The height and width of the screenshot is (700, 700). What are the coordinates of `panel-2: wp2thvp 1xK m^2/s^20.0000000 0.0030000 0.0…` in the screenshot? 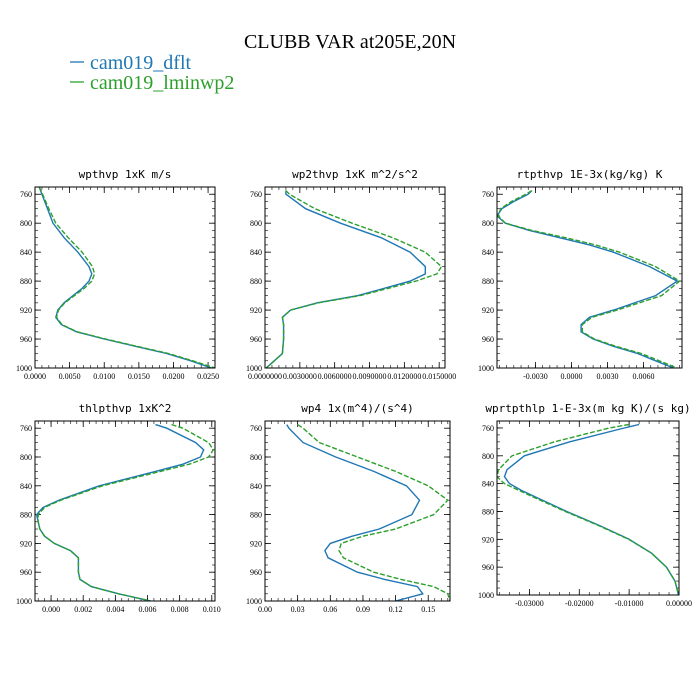 It's located at (351, 274).